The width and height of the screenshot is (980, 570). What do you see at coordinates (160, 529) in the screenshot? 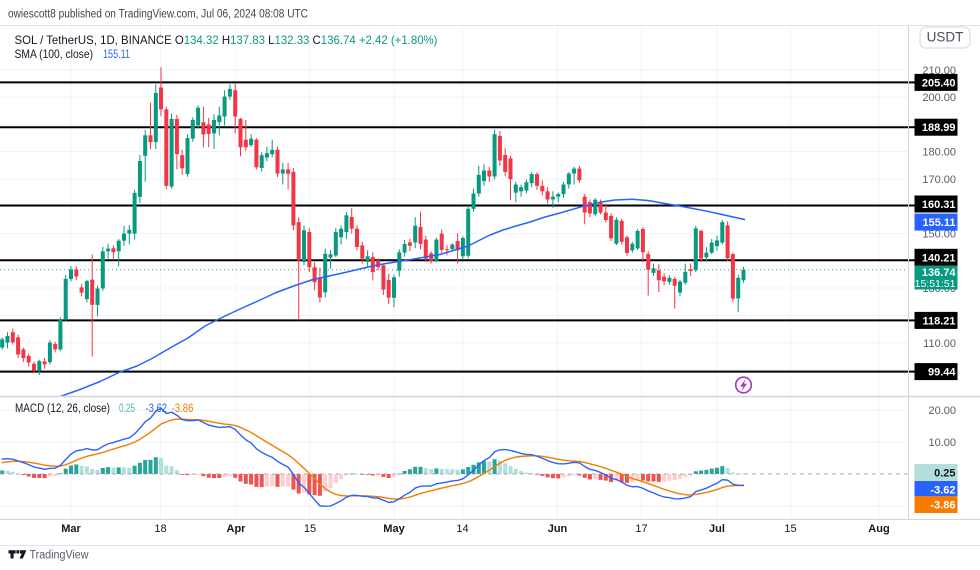
I see `svg-text: 18` at bounding box center [160, 529].